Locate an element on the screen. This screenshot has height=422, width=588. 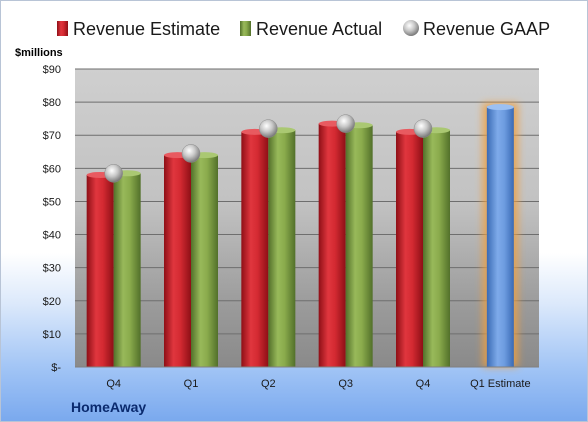
y-tick-label: $60 is located at coordinates (52, 169).